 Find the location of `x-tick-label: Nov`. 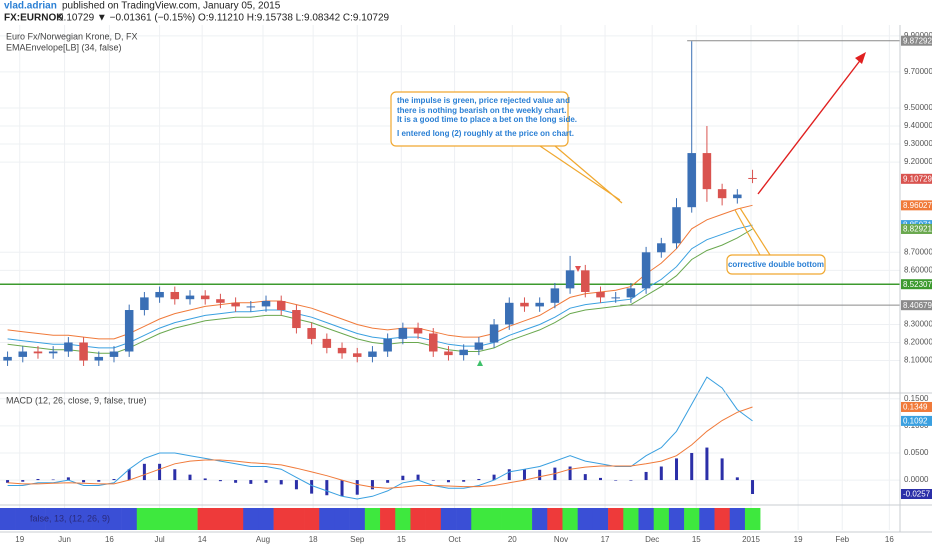

x-tick-label: Nov is located at coordinates (561, 539).